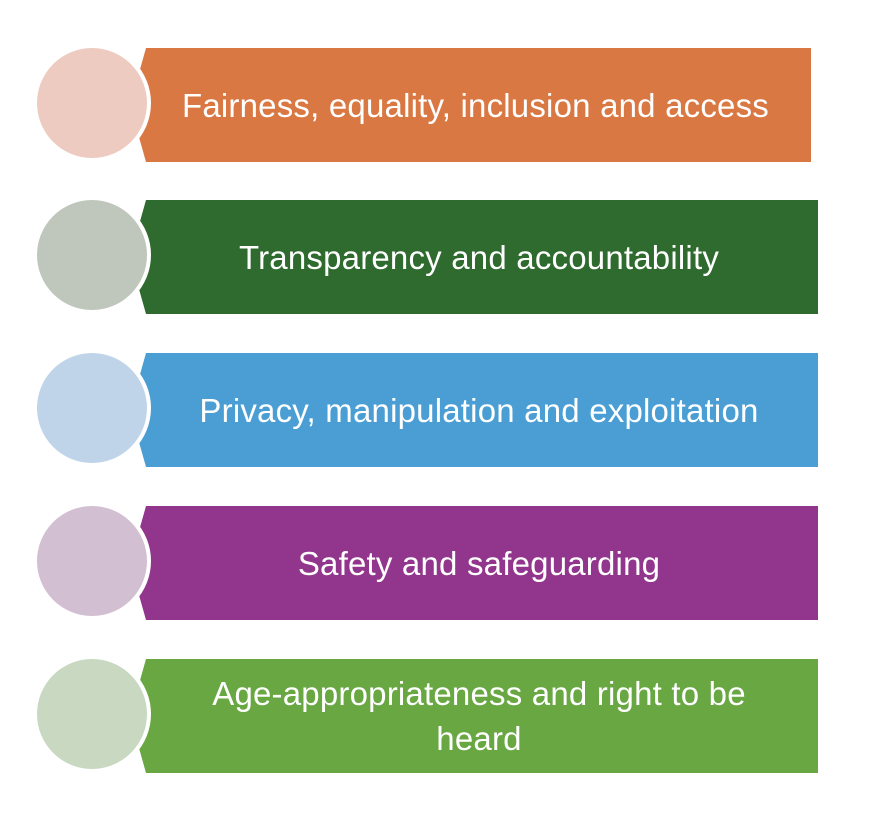 The image size is (870, 820). I want to click on principle-item-safety: Safety and safeguarding, so click(435, 562).